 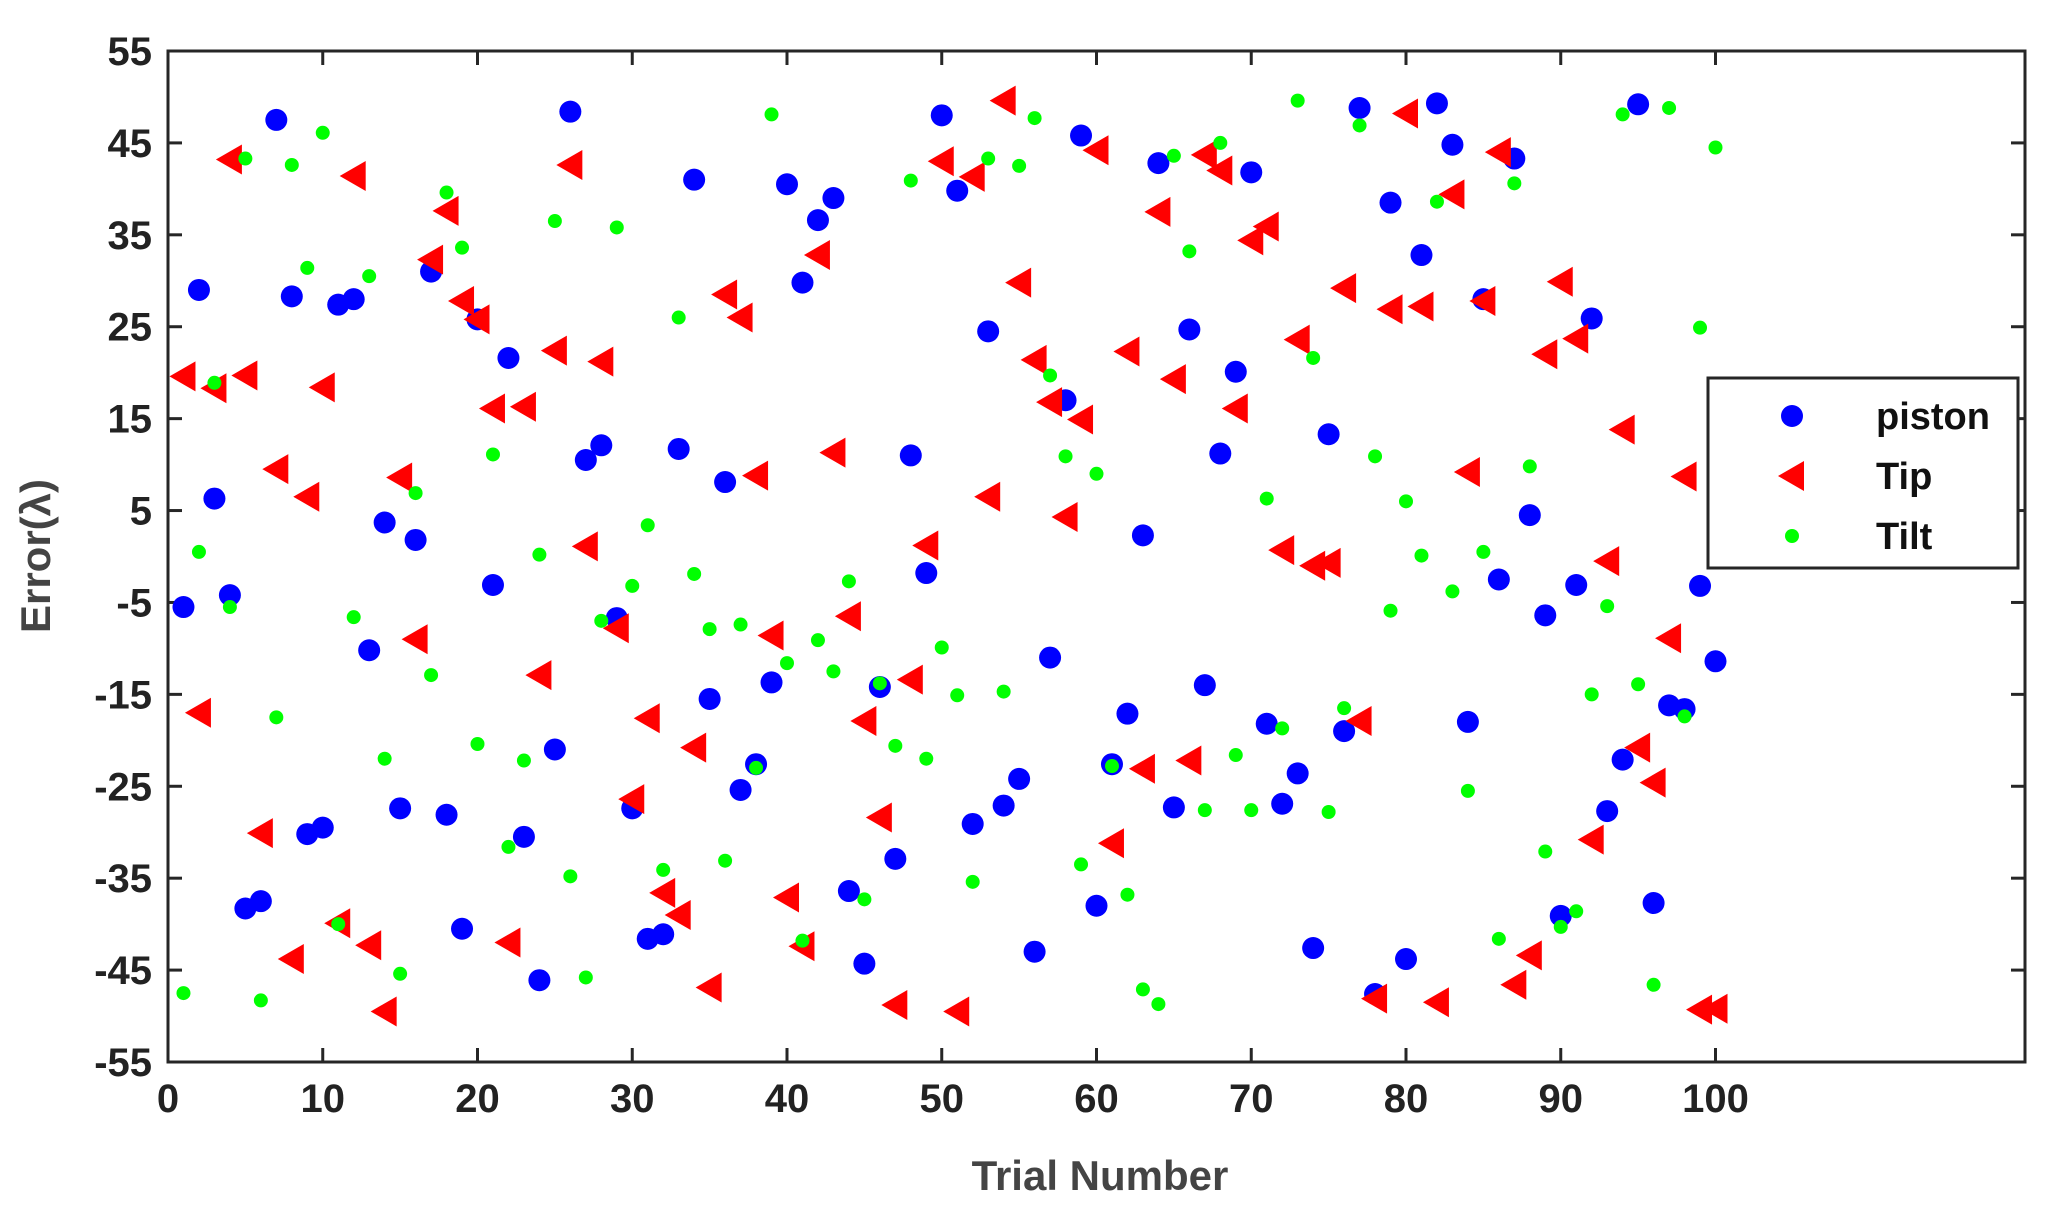 I want to click on x-tick-labels: 0 10 20 30 40 50 60 70 80 90 100, so click(x=953, y=1099).